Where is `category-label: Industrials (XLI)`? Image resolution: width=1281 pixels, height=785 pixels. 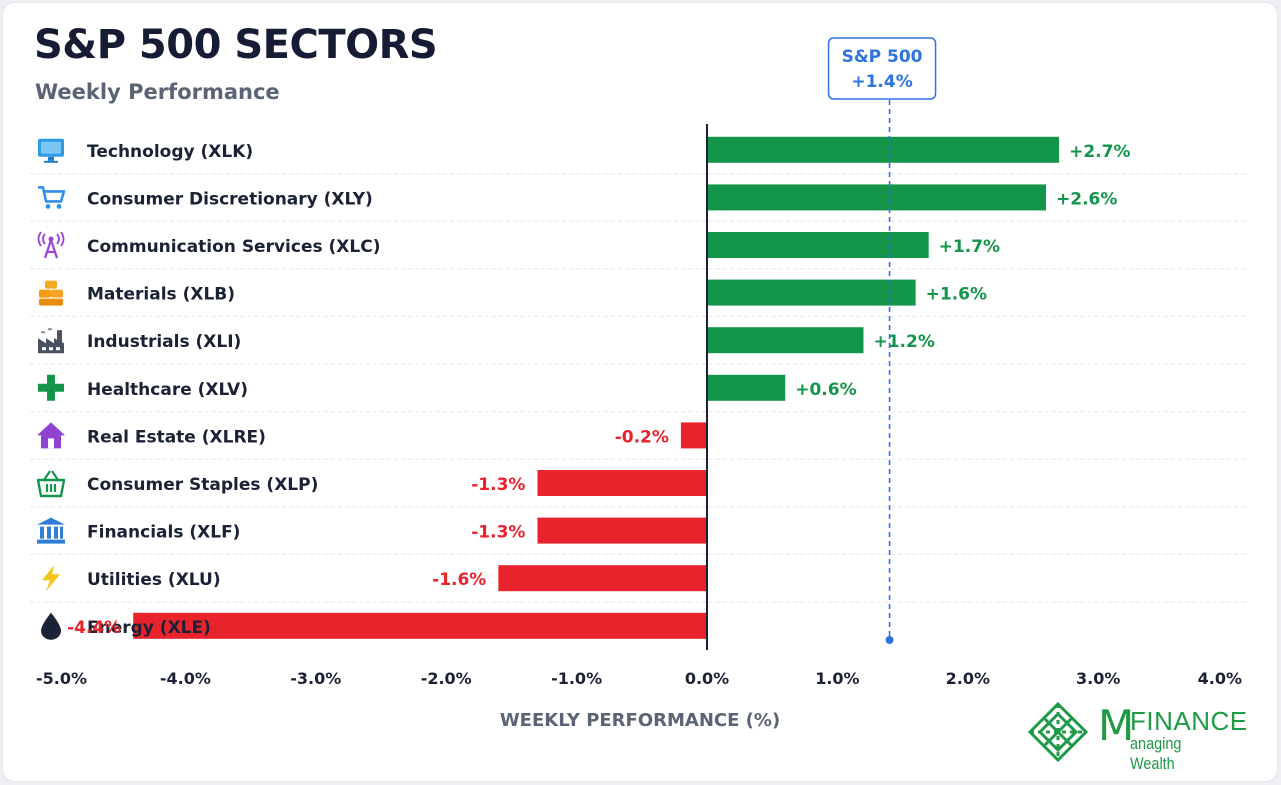 category-label: Industrials (XLI) is located at coordinates (164, 342).